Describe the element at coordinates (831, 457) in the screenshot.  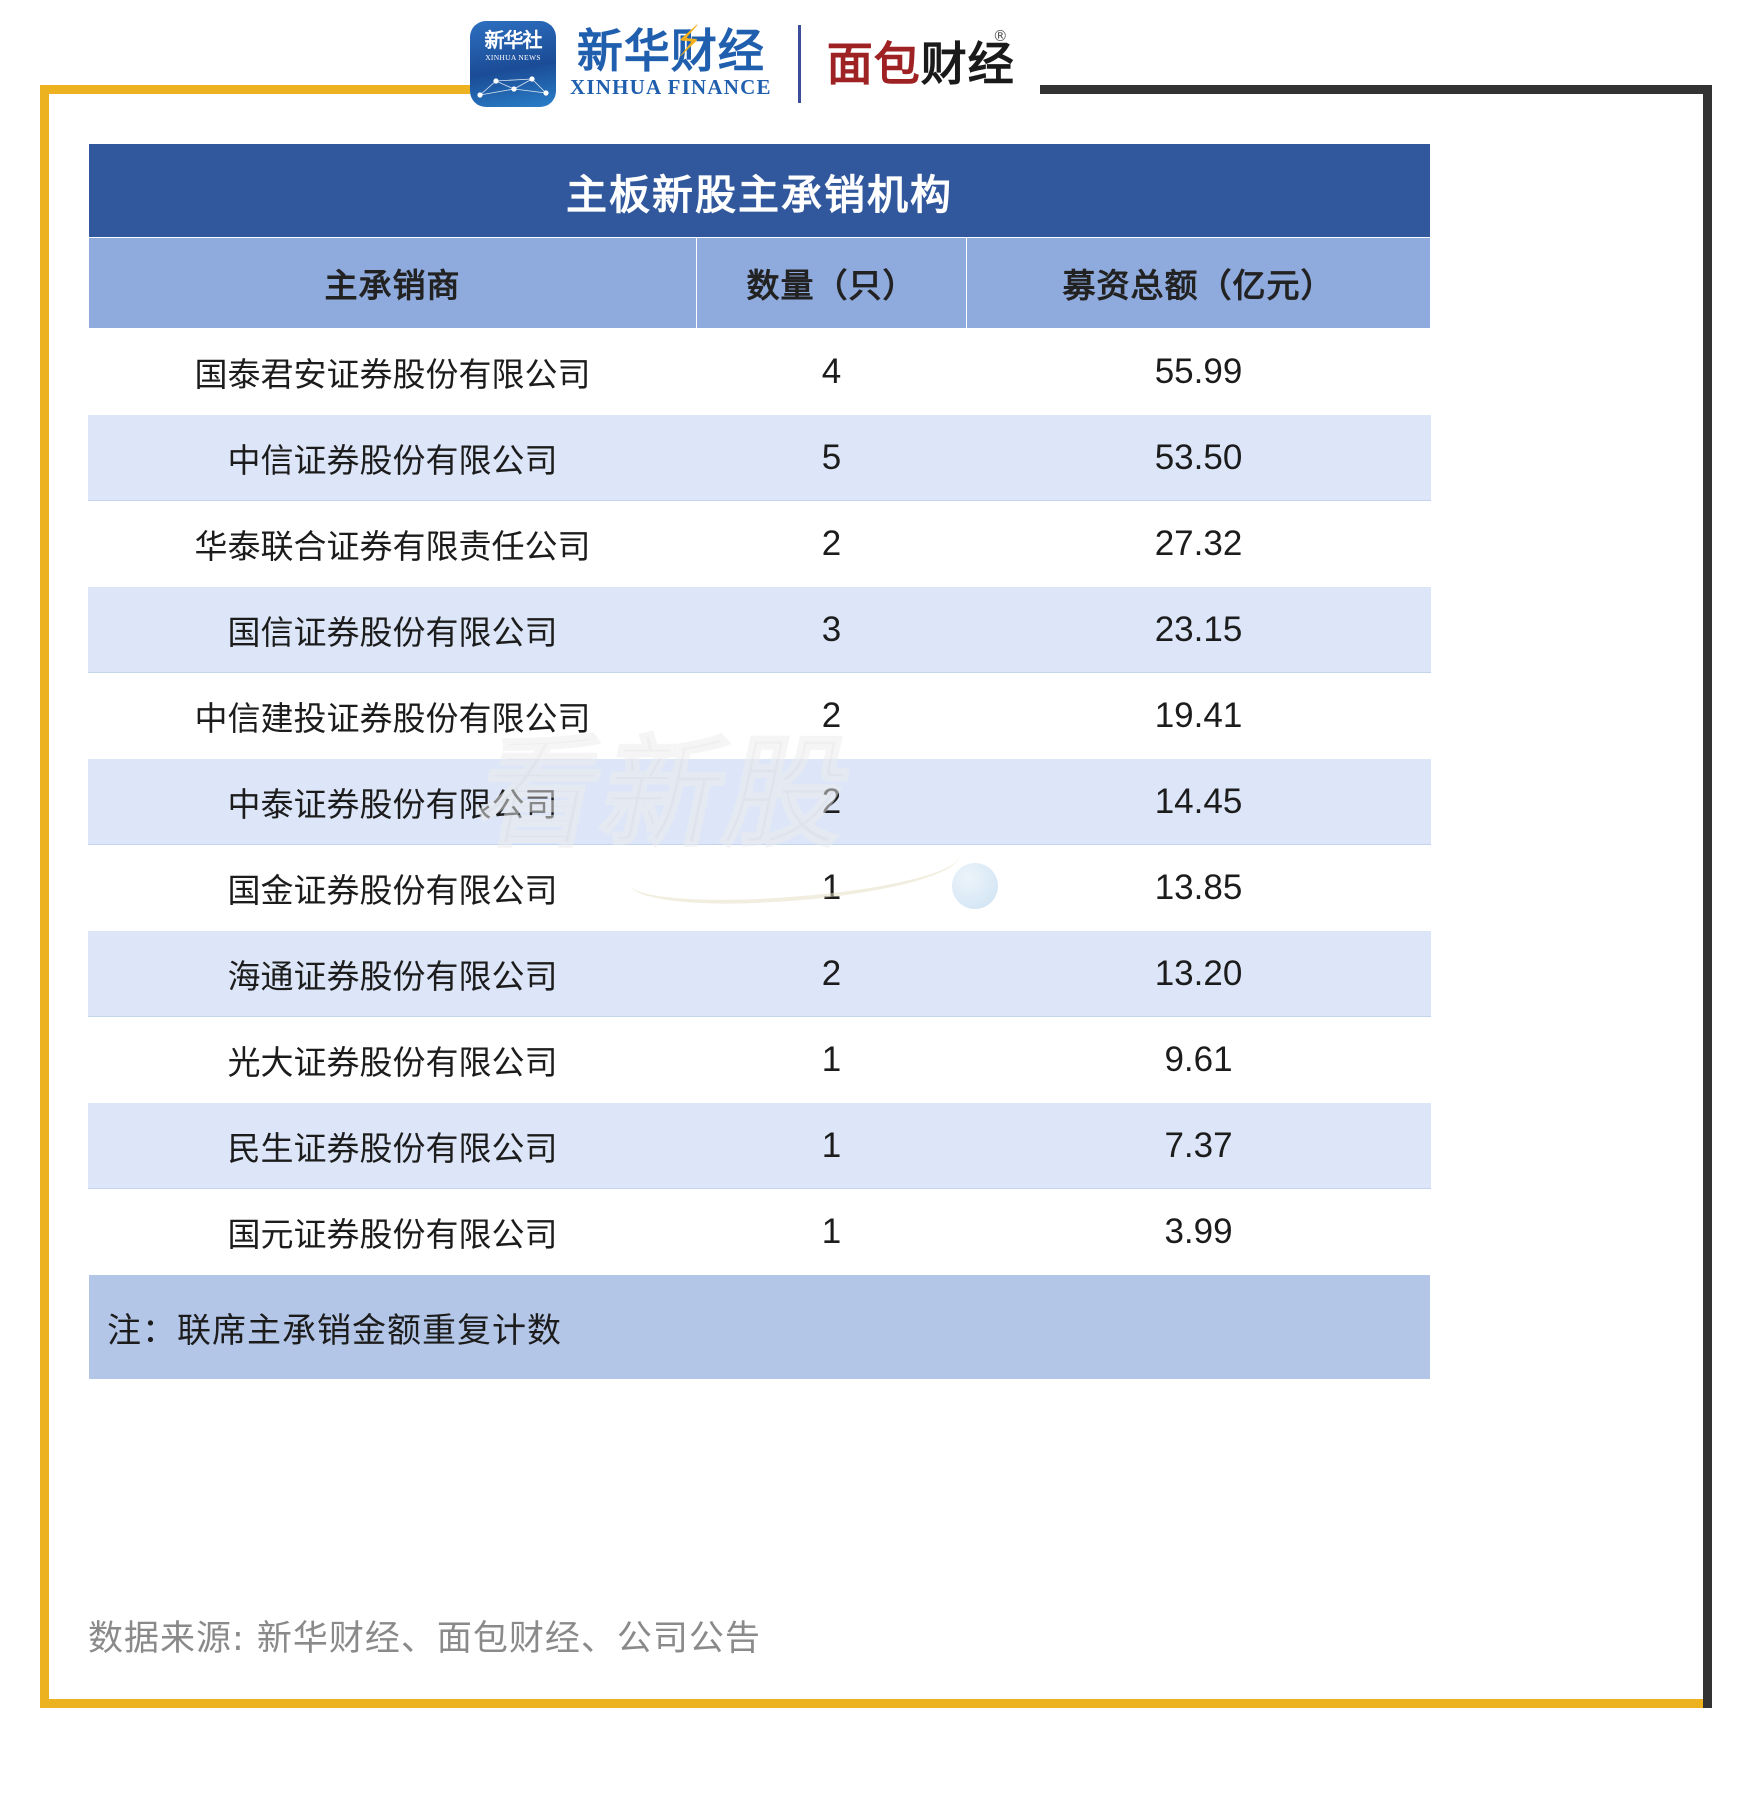
I see `cell-count: 5` at that location.